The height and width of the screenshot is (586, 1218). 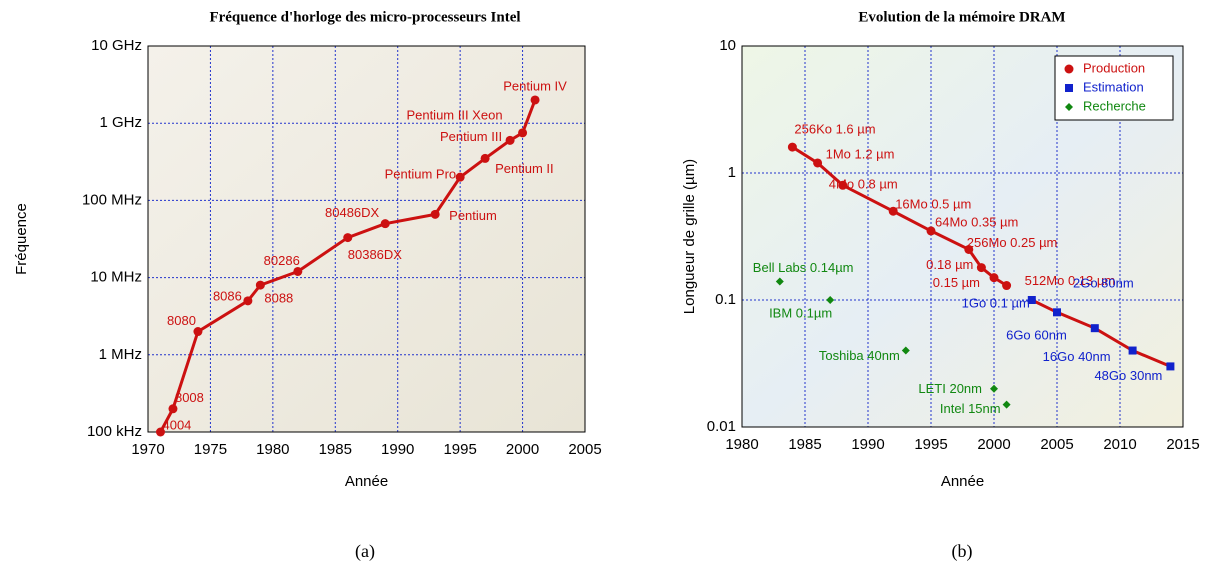 I want to click on legend-box, so click(x=1114, y=88).